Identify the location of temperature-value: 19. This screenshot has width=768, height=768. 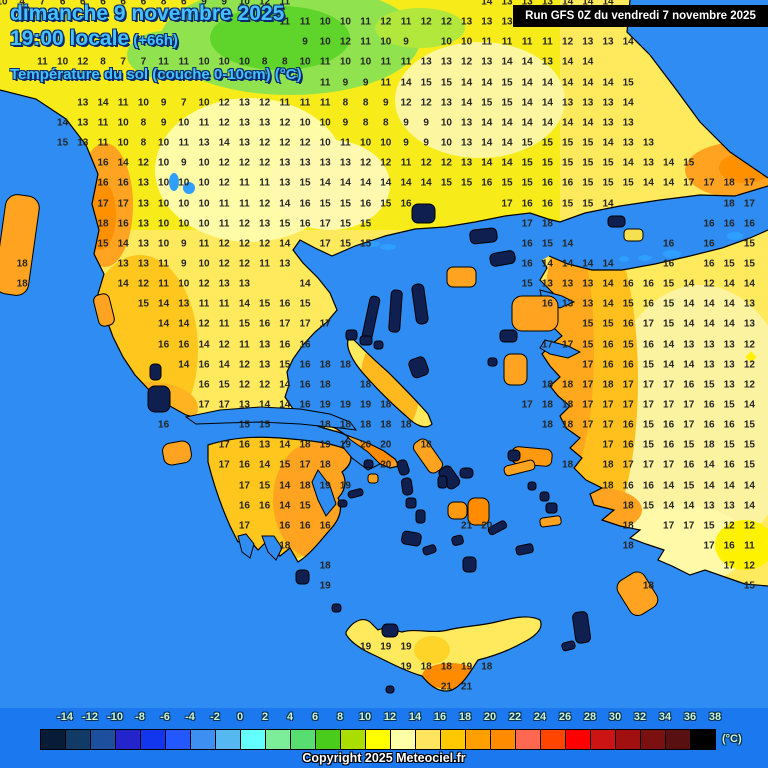
(345, 405).